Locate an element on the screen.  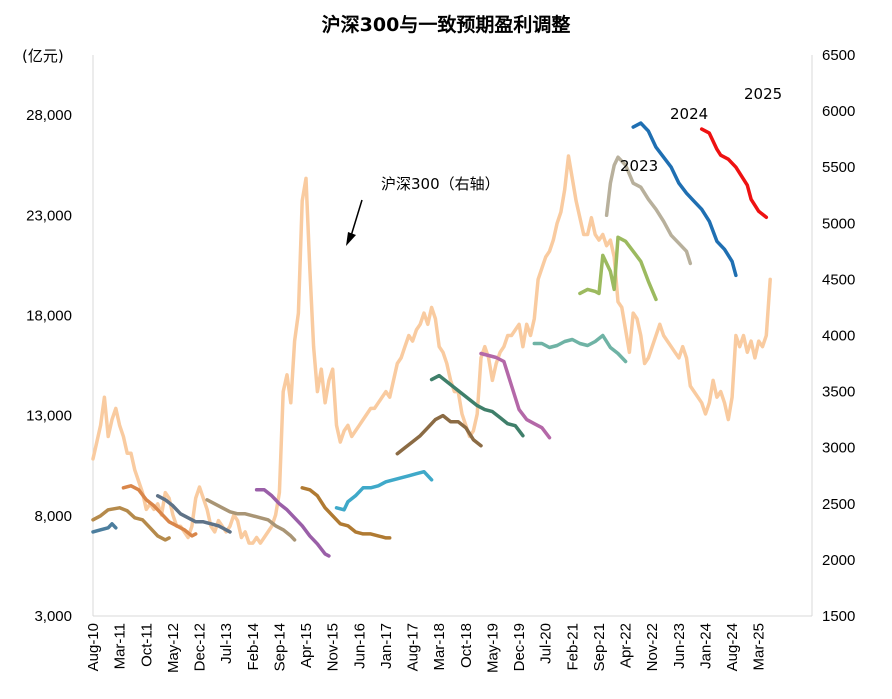
left-tick-label: 23,000 is located at coordinates (49, 215).